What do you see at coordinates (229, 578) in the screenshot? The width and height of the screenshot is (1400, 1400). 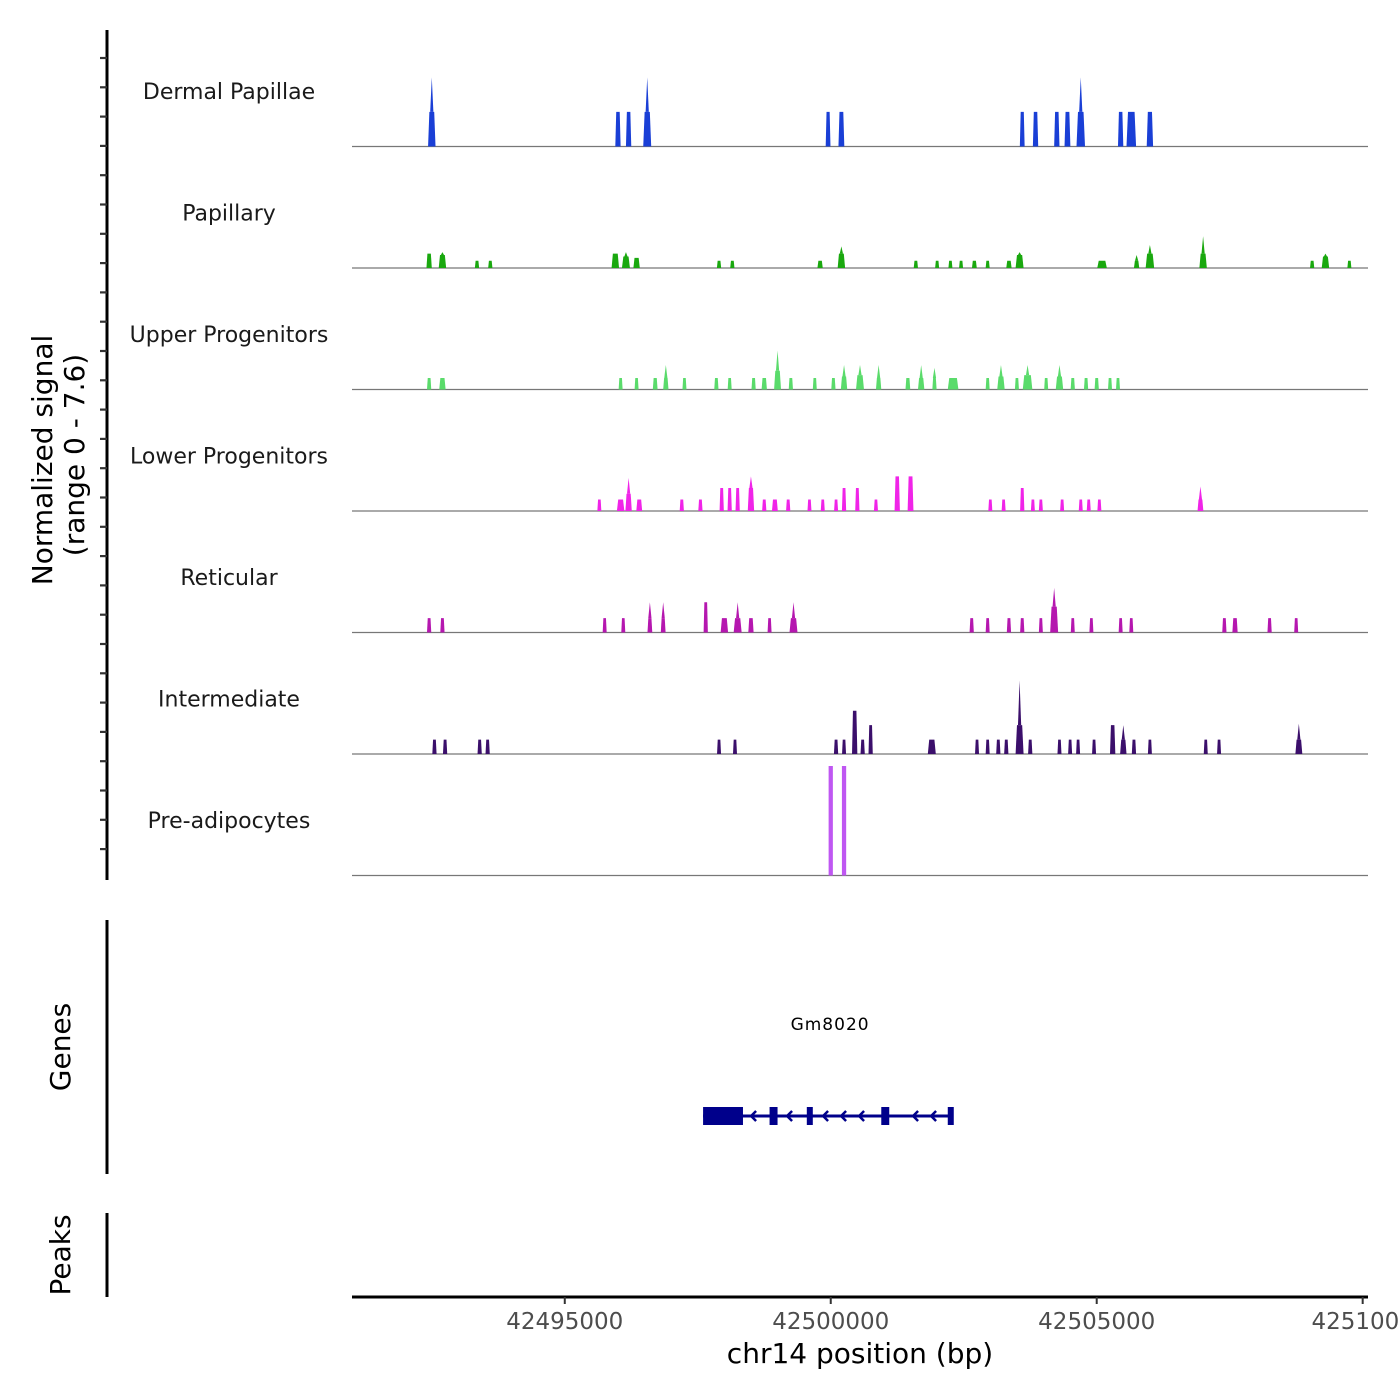 I see `track-label: Reticular` at bounding box center [229, 578].